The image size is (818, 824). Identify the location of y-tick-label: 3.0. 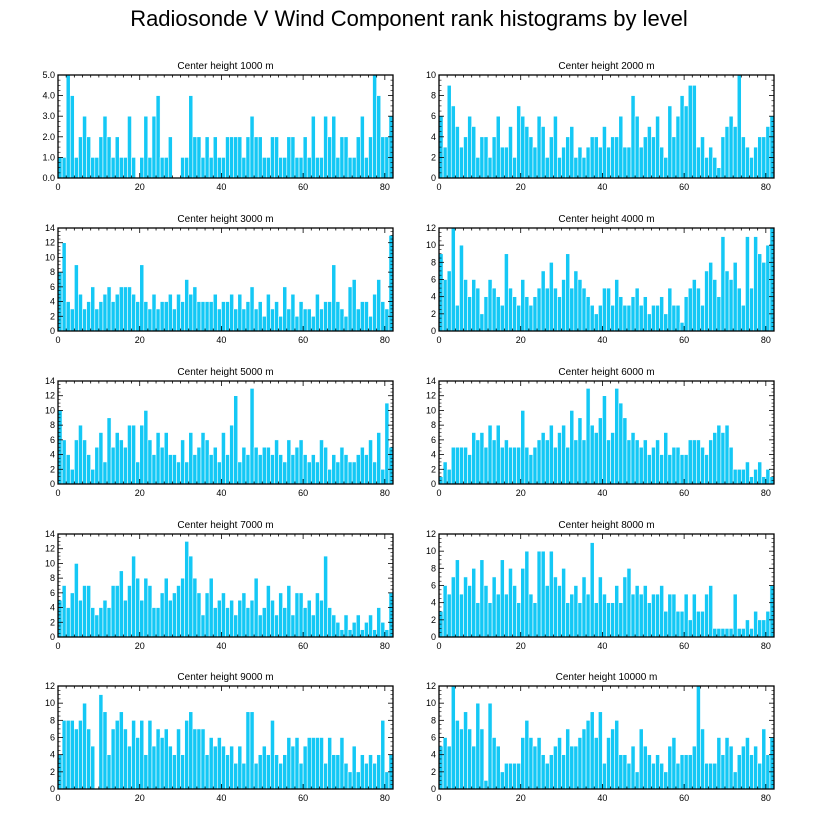
(48, 116).